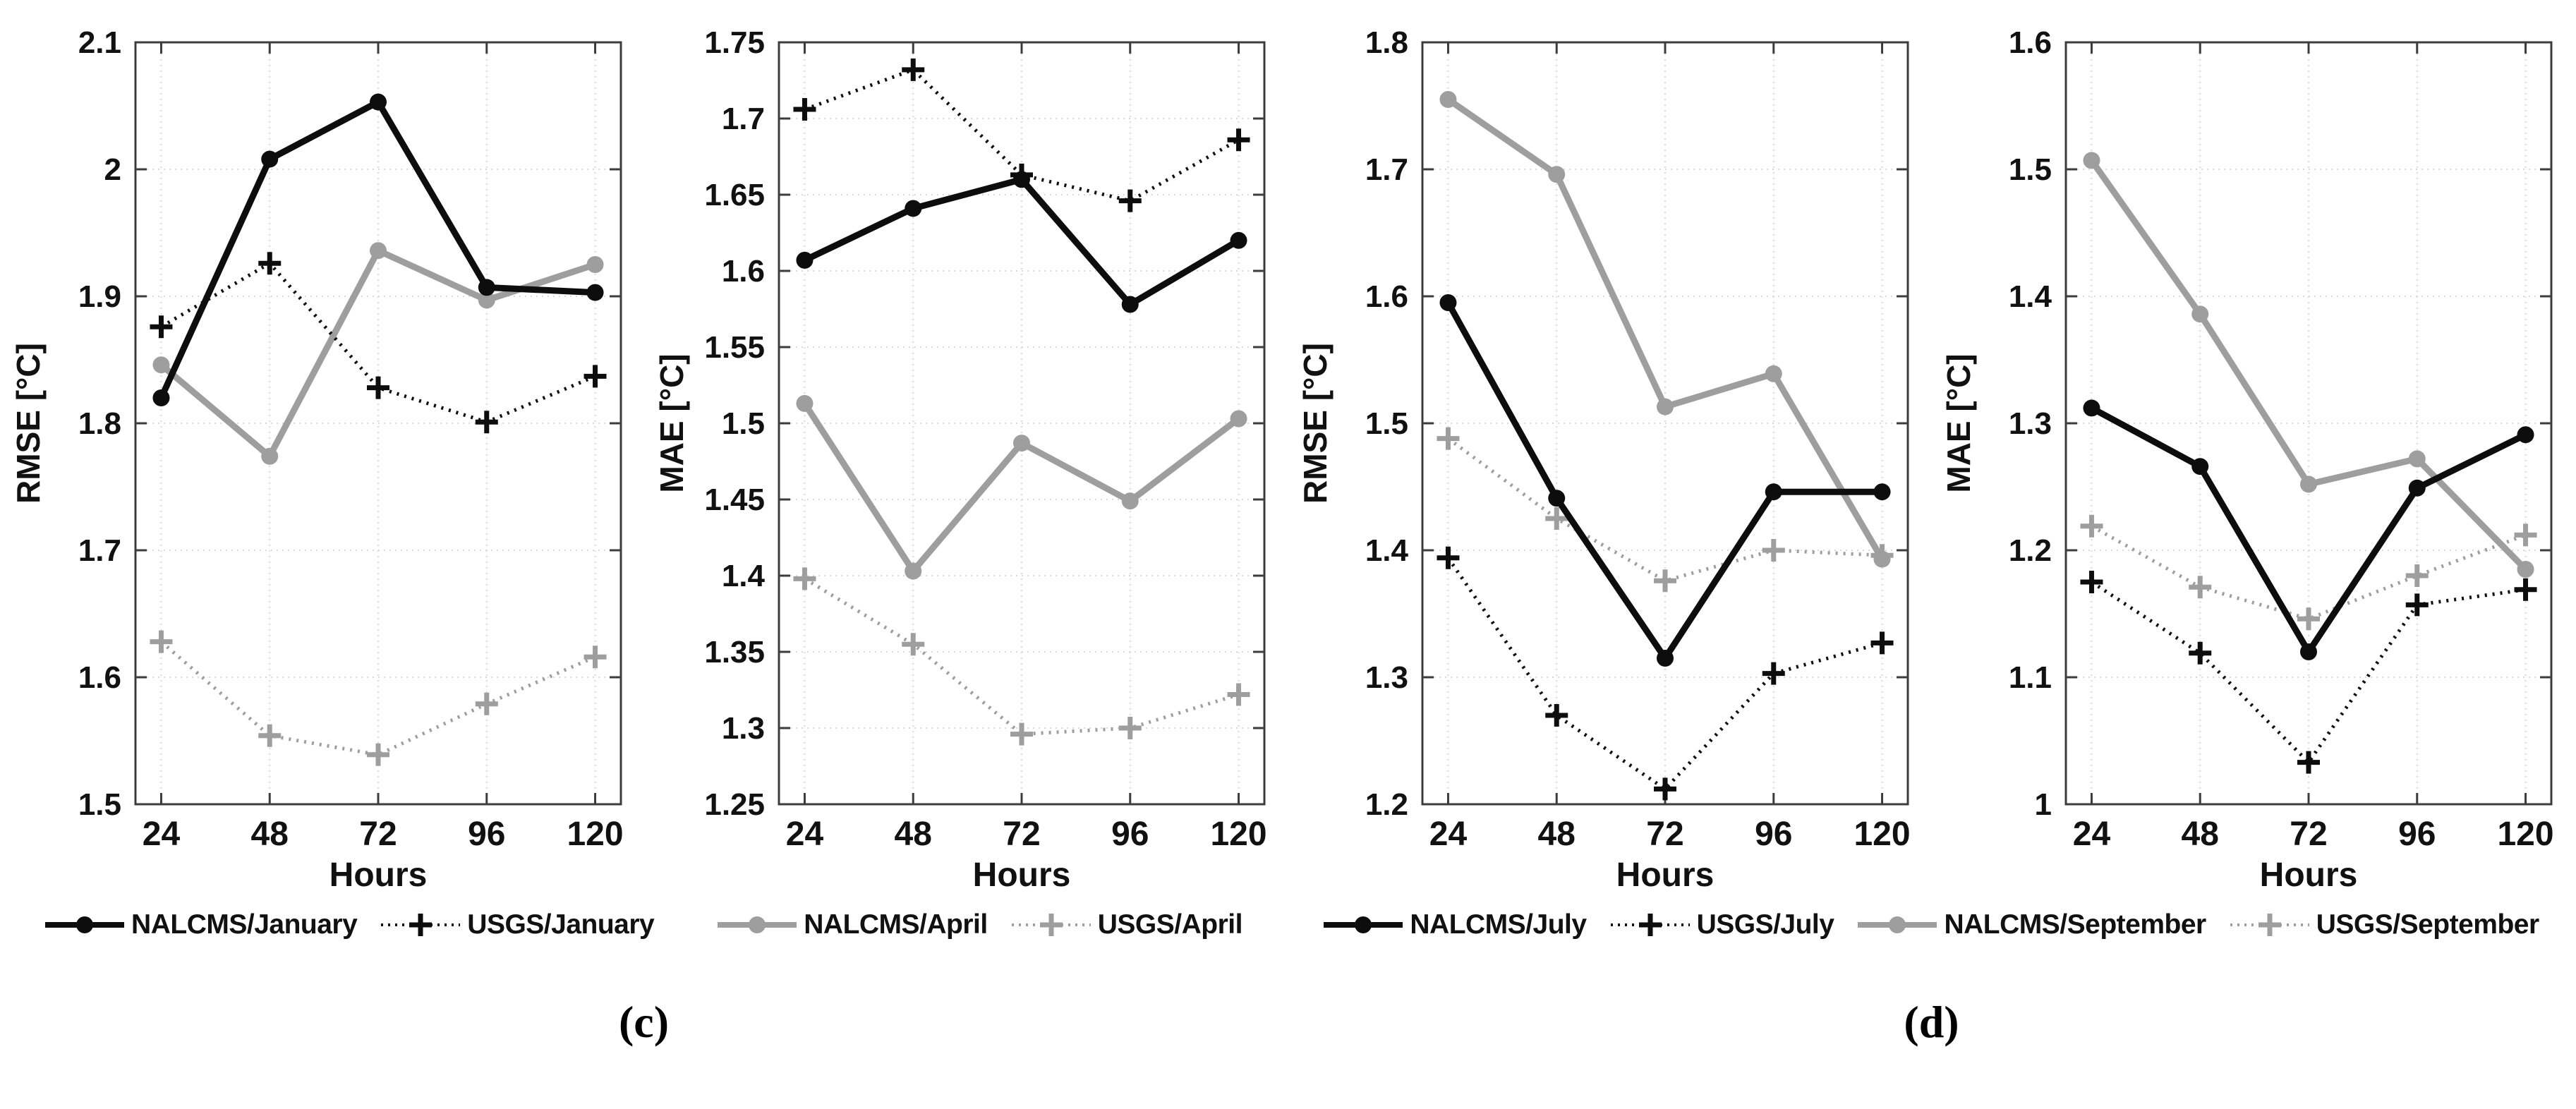 This screenshot has height=1109, width=2576. What do you see at coordinates (980, 925) in the screenshot?
I see `legend-group-april: NALCMS/April USGS/April` at bounding box center [980, 925].